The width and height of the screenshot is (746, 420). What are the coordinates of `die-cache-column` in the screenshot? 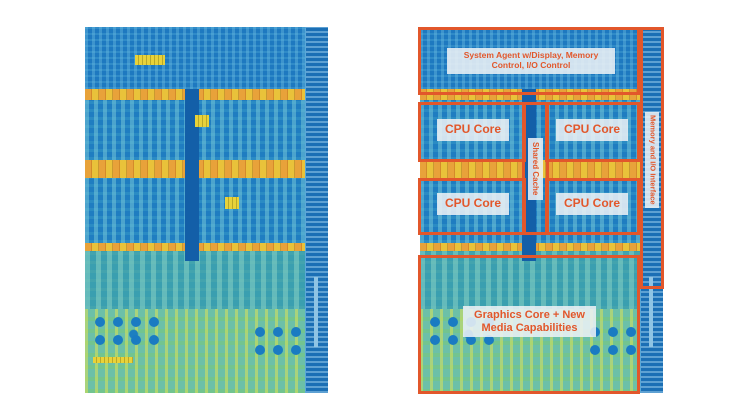 It's located at (192, 175).